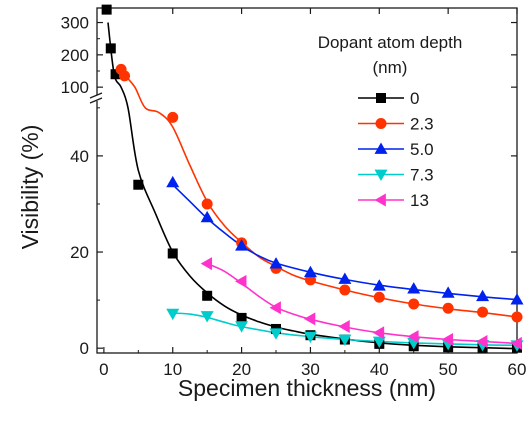 The image size is (531, 428). I want to click on y-tick-label: 100, so click(75, 87).